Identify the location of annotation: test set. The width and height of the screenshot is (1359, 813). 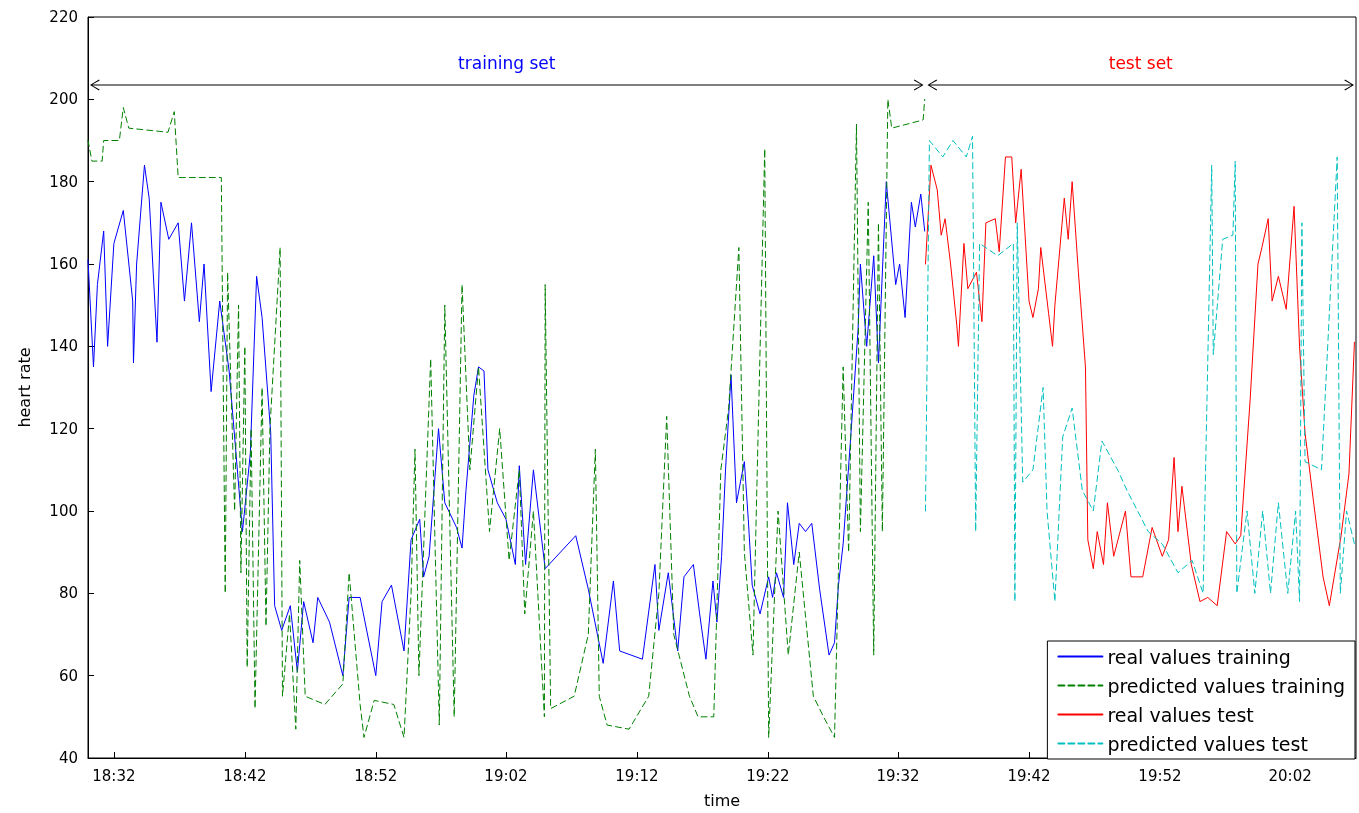
(1141, 63).